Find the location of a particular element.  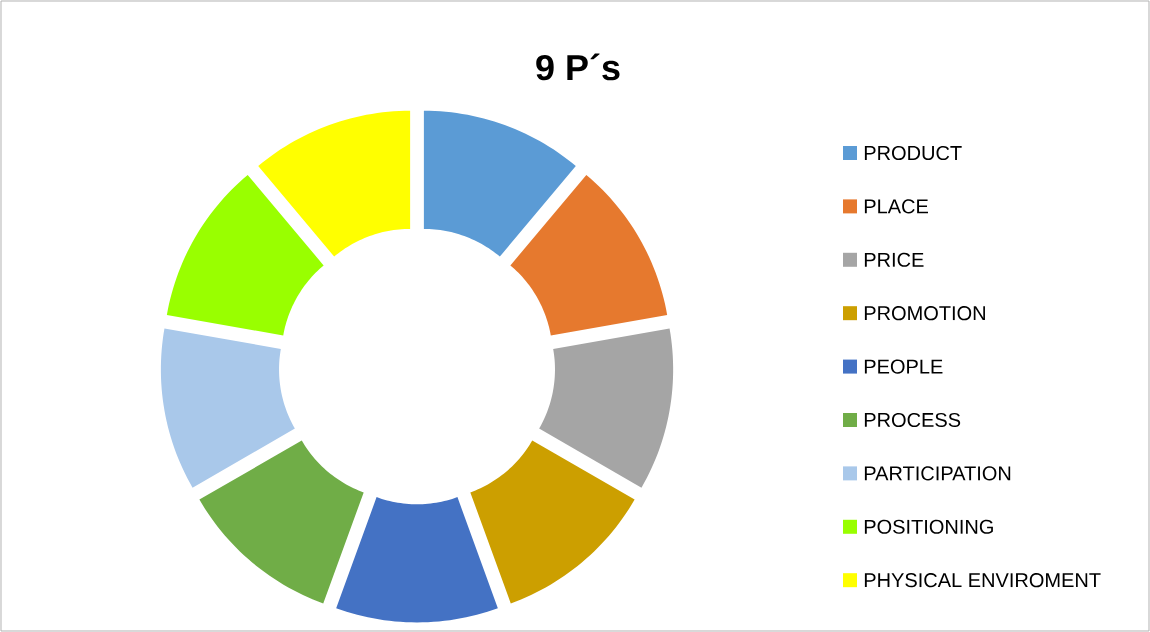

legend-label: PRICE is located at coordinates (894, 259).